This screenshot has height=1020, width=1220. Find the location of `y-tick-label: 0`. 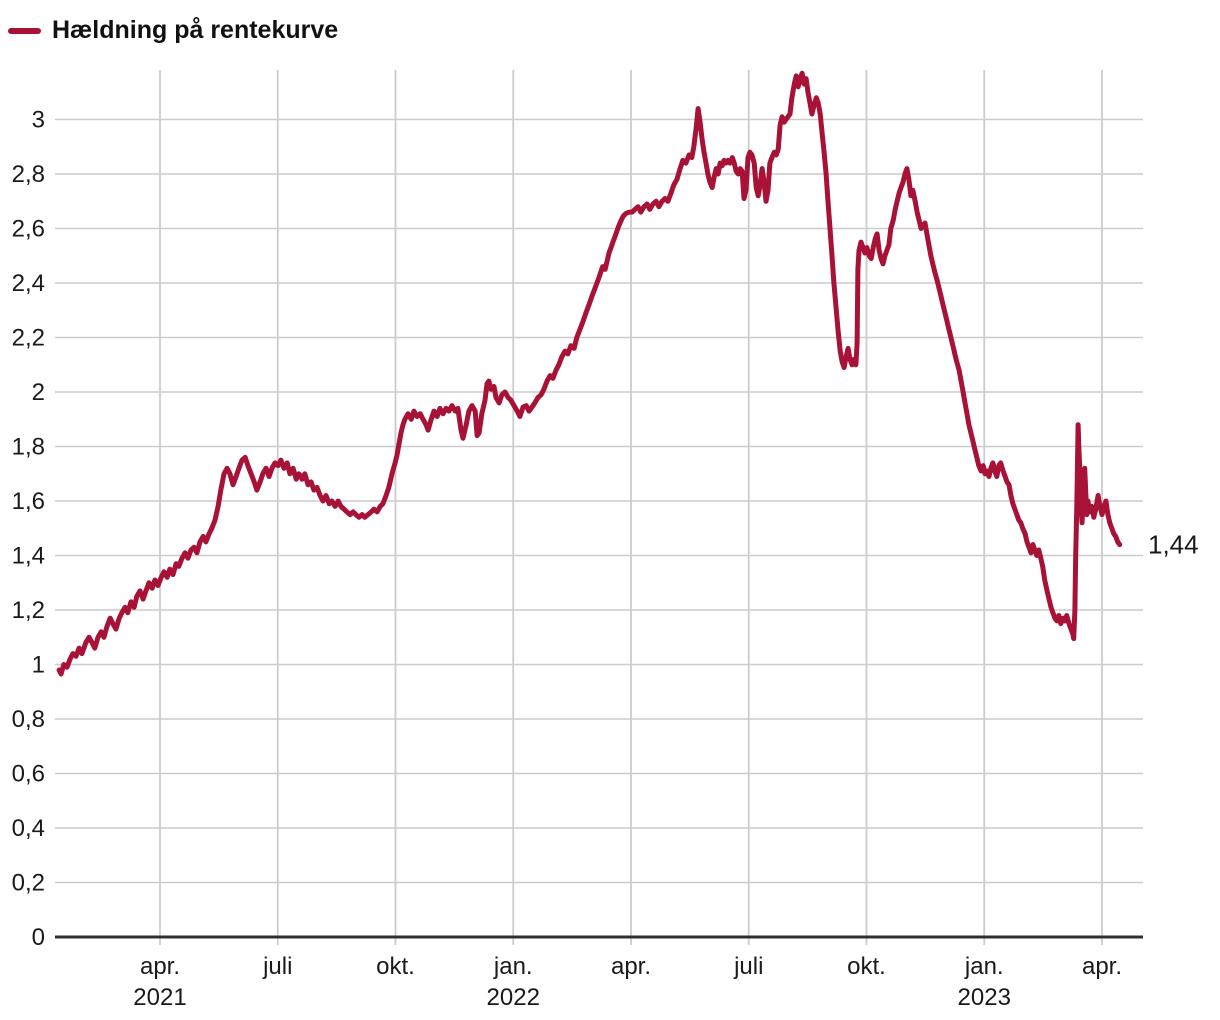

y-tick-label: 0 is located at coordinates (38, 937).